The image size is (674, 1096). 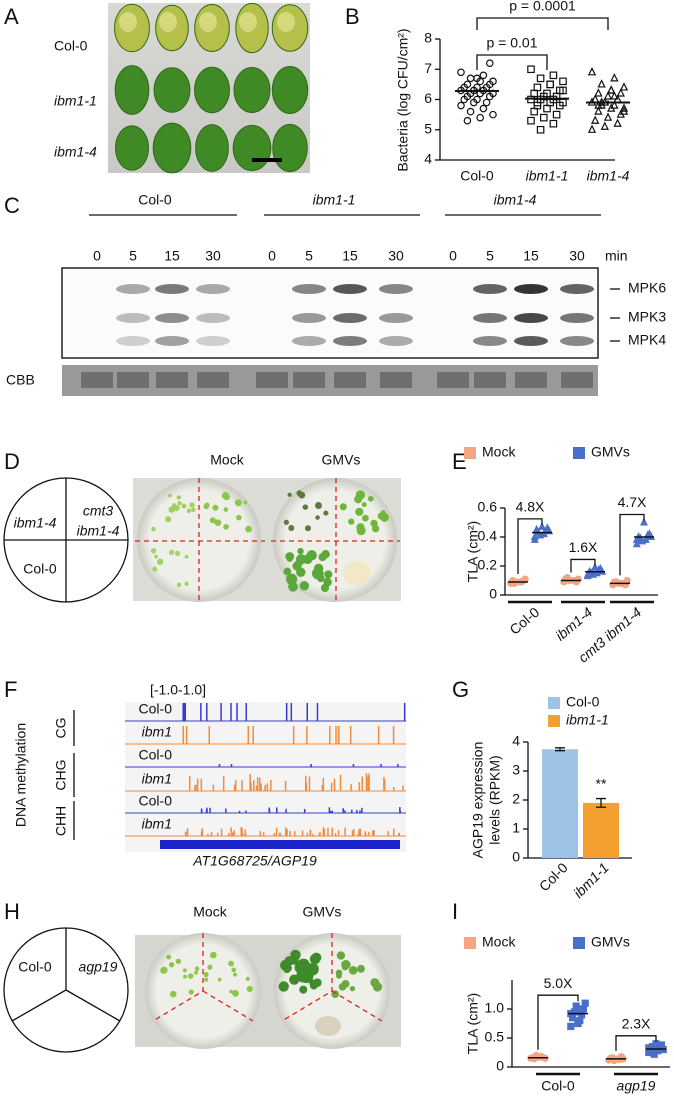 What do you see at coordinates (428, 38) in the screenshot?
I see `y-tick-label: 8` at bounding box center [428, 38].